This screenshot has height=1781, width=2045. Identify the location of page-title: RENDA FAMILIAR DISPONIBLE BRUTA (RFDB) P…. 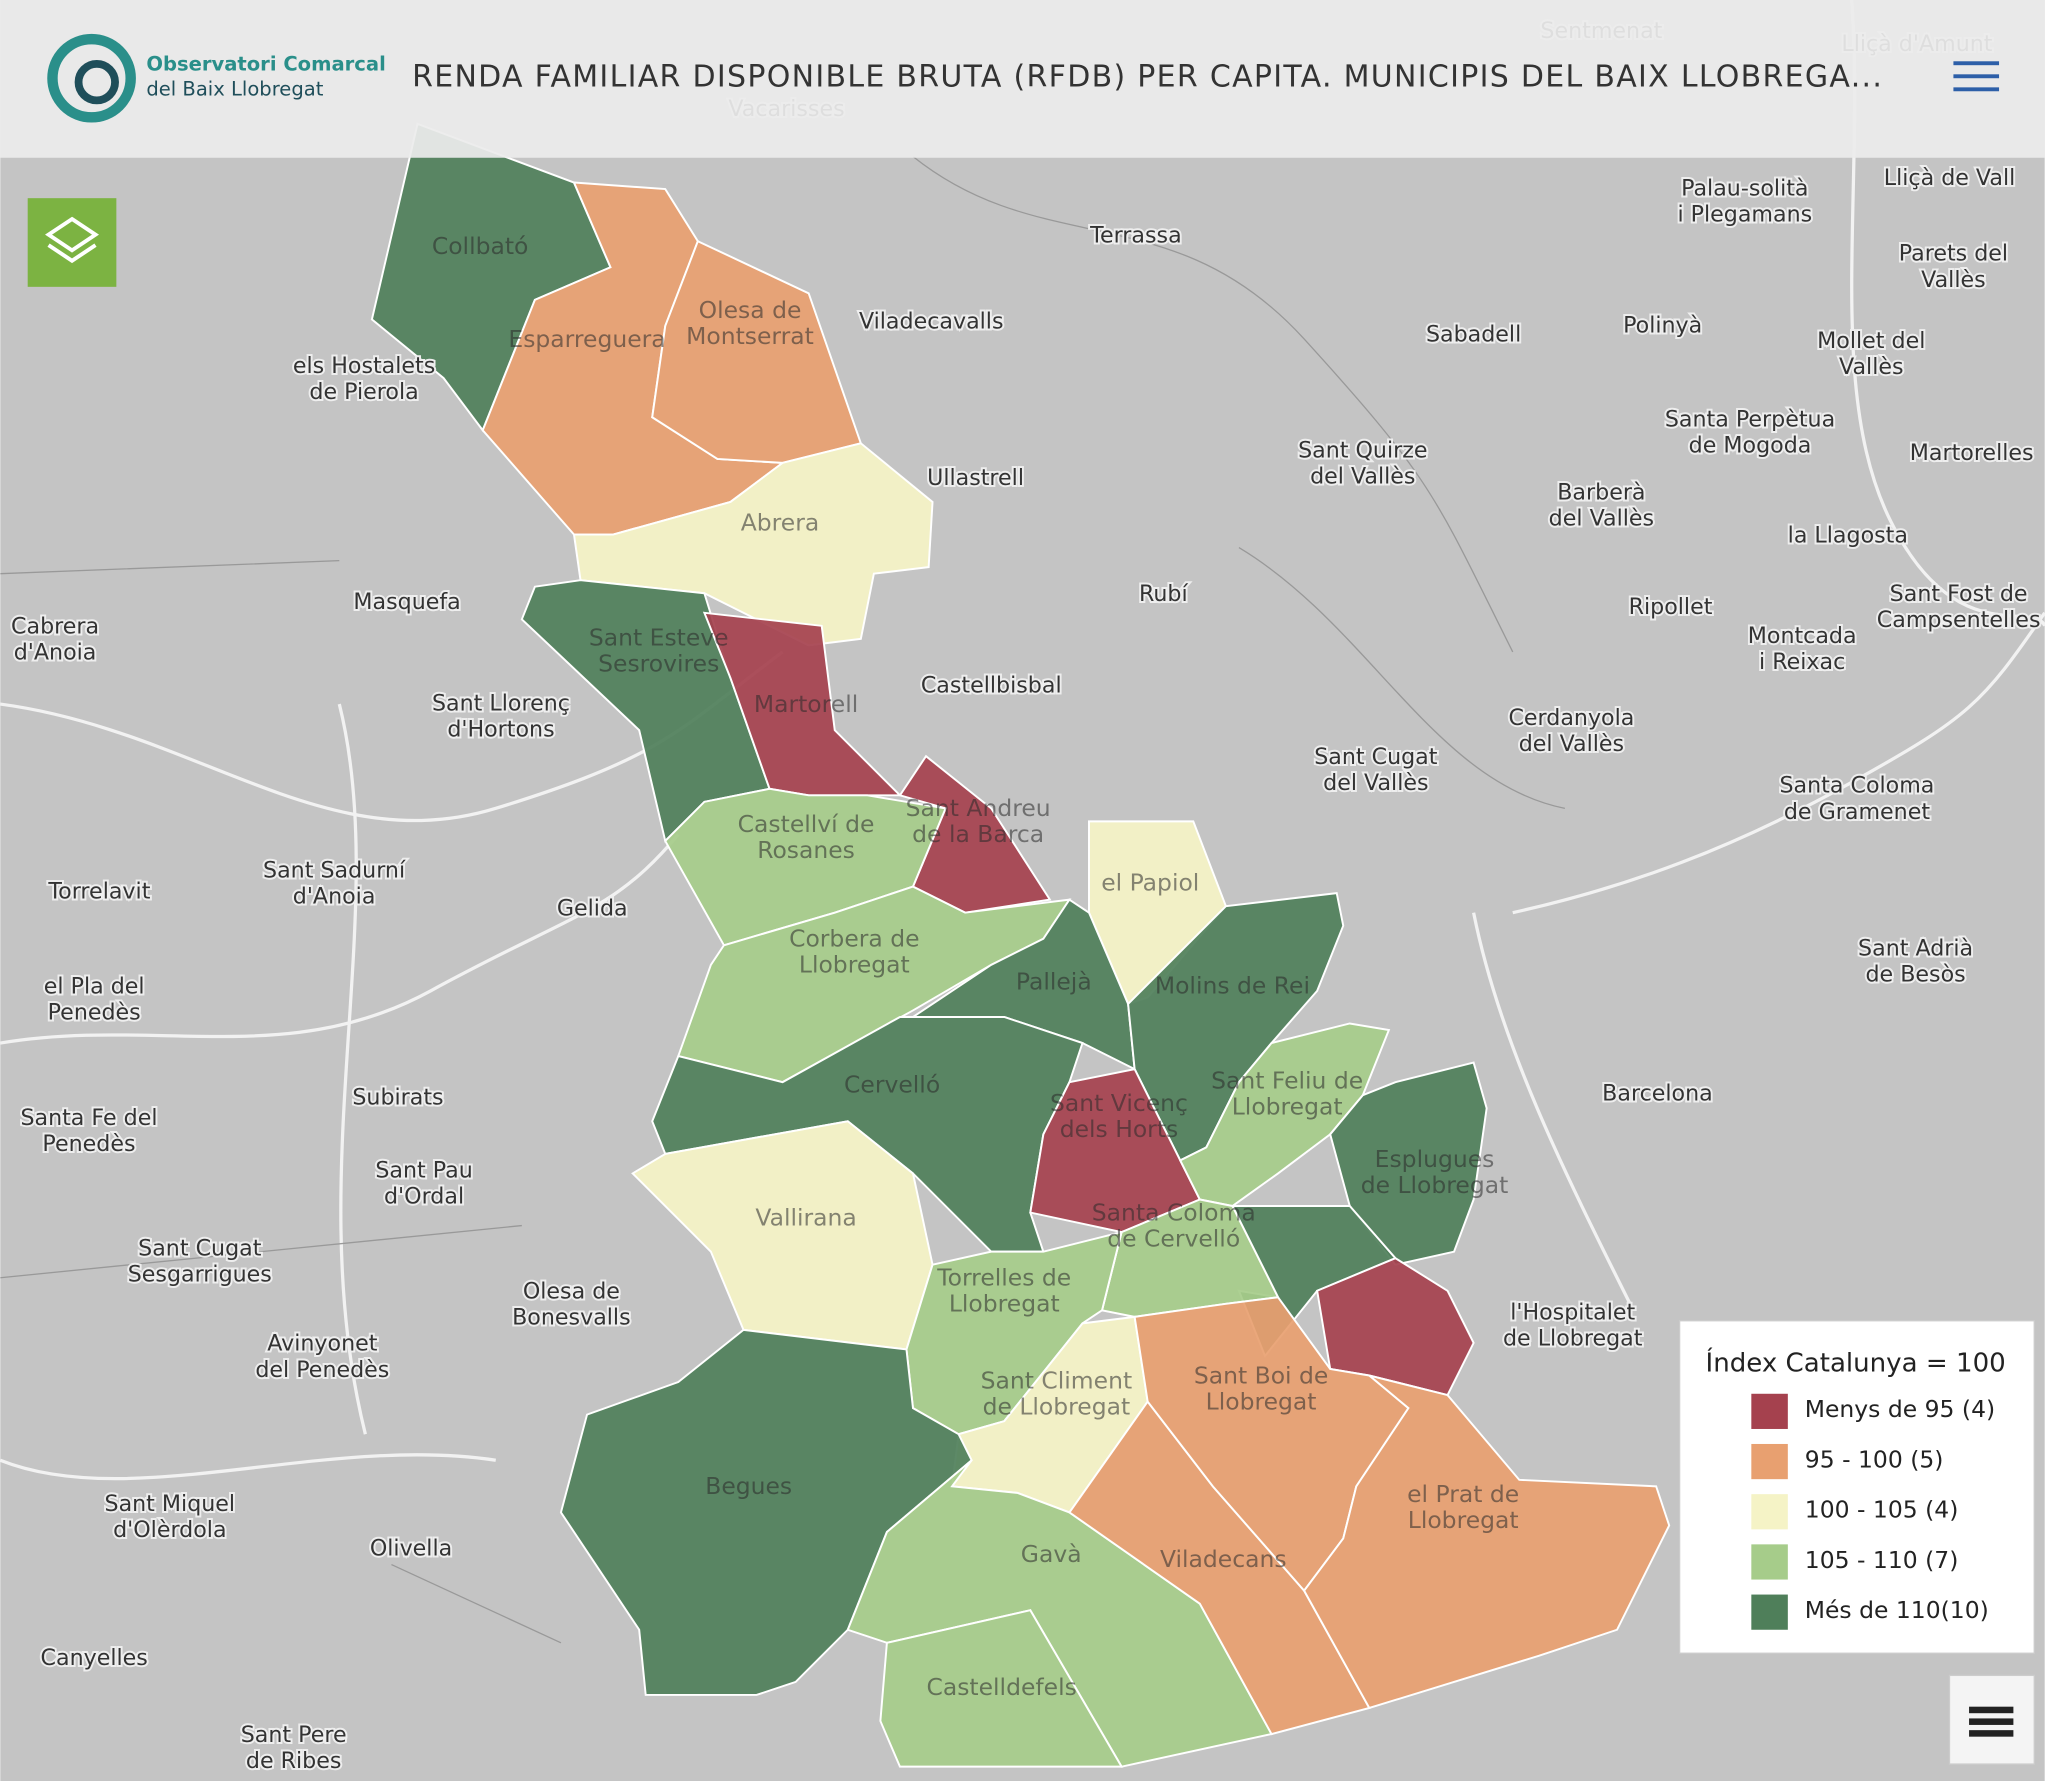
(1147, 77).